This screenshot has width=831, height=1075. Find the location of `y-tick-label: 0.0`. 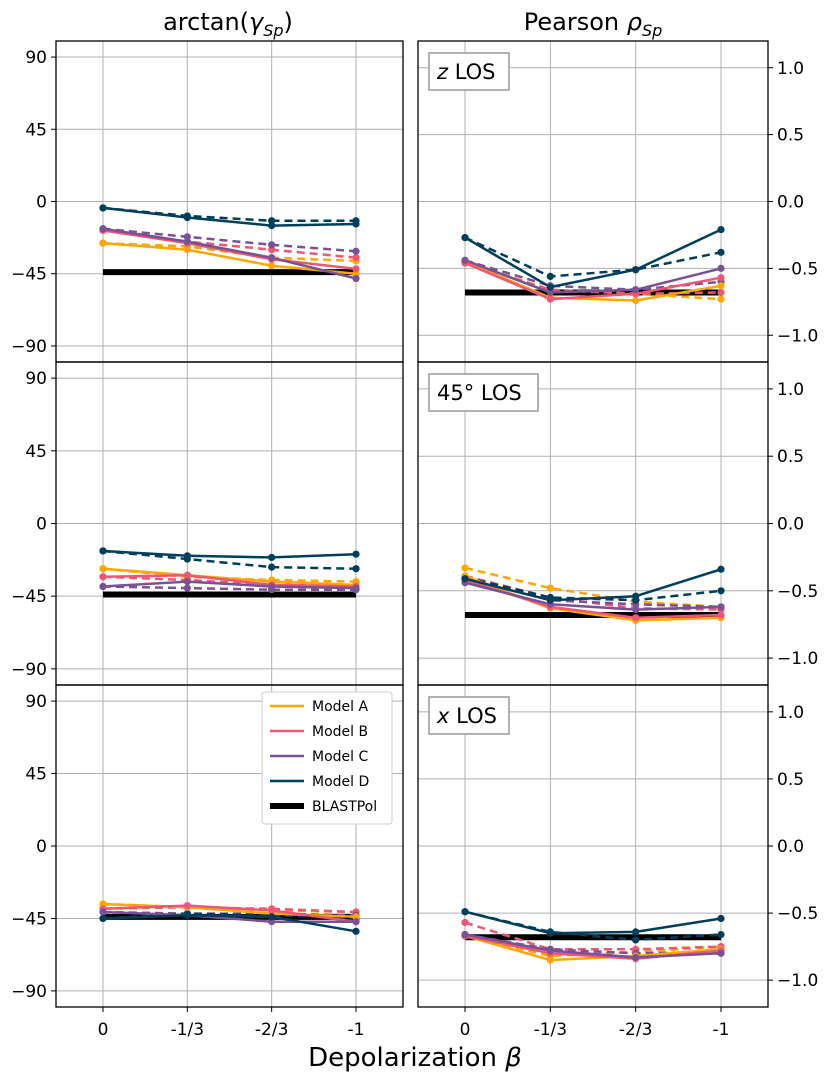

y-tick-label: 0.0 is located at coordinates (790, 525).